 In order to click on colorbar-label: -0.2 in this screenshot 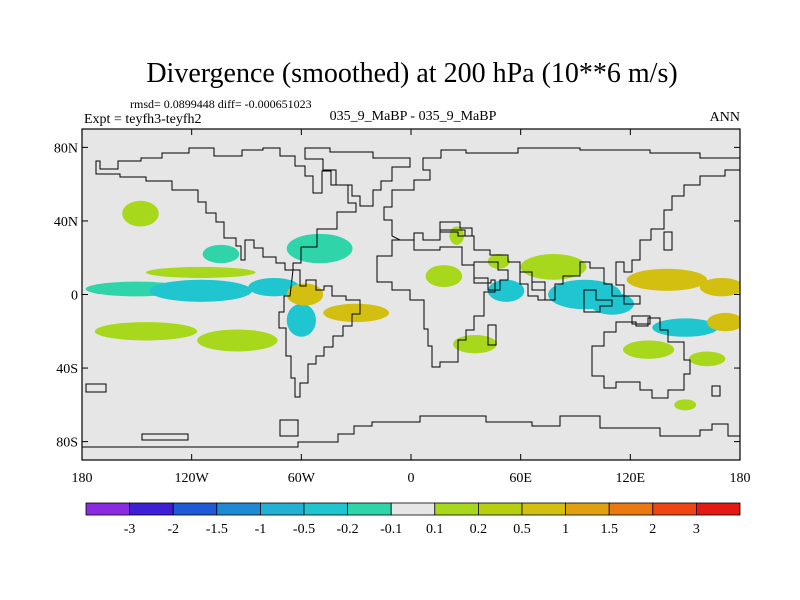, I will do `click(348, 529)`.